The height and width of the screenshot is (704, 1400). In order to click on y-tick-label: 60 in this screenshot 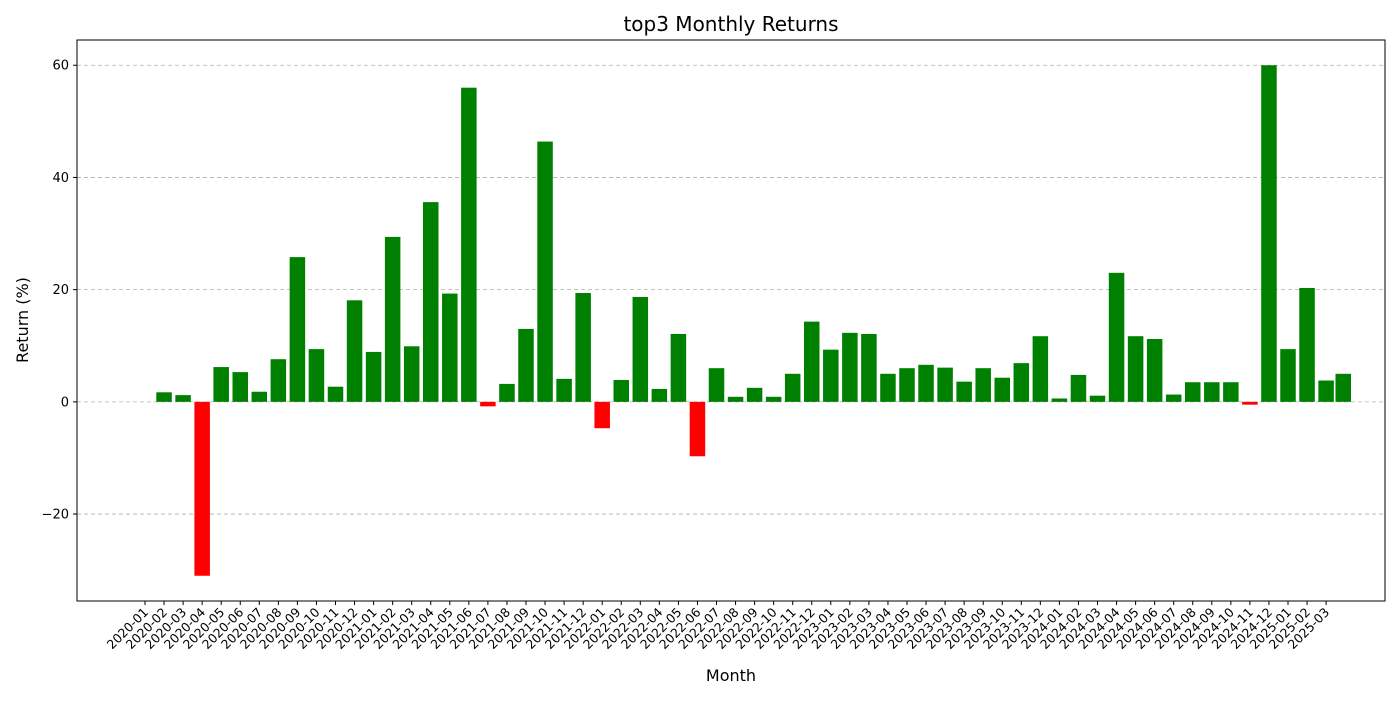, I will do `click(60, 66)`.